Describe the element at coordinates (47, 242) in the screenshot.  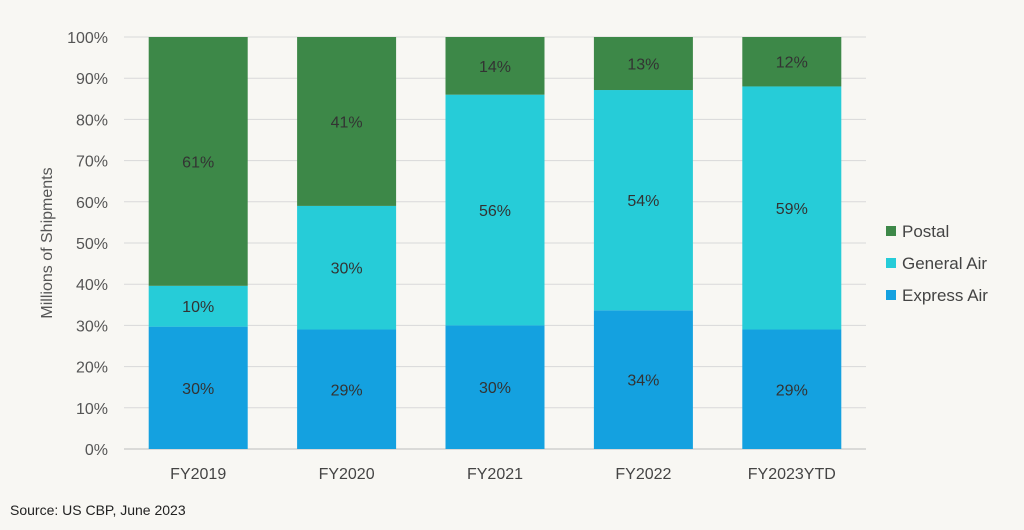
I see `y-axis-label: Millions of Shipments` at that location.